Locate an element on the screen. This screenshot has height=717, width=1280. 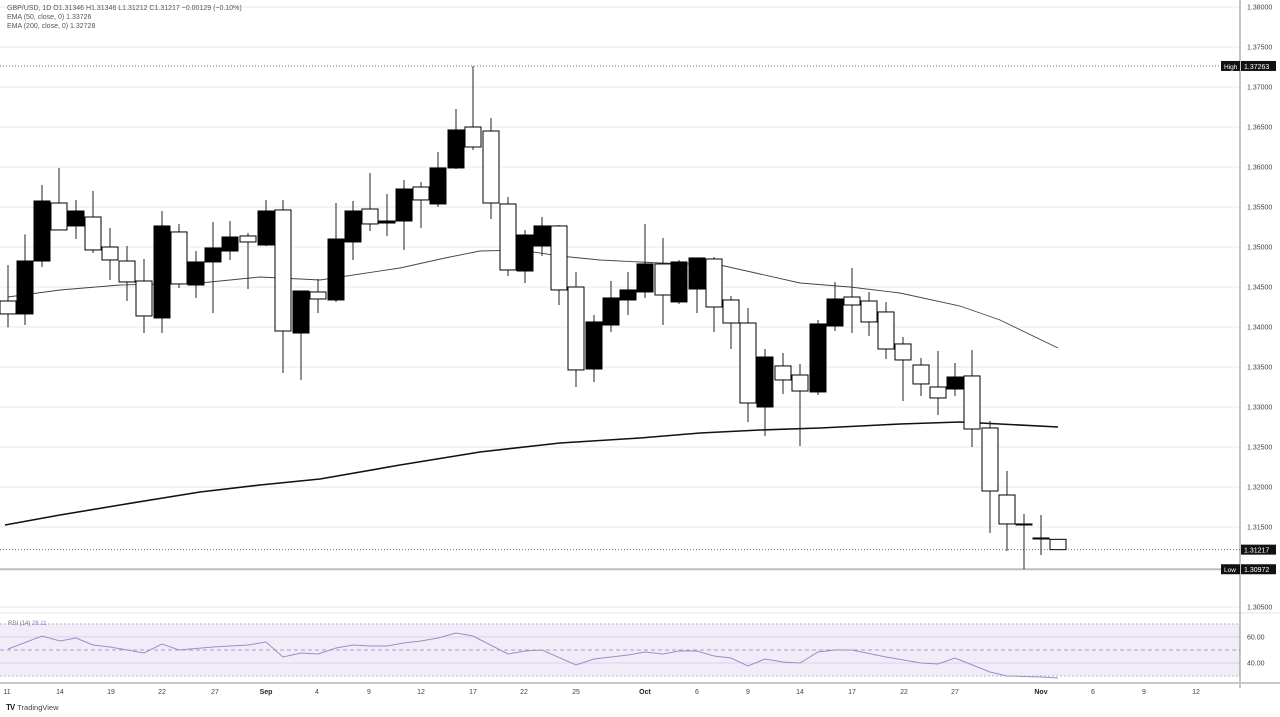
time-tick-label: 25 is located at coordinates (576, 692).